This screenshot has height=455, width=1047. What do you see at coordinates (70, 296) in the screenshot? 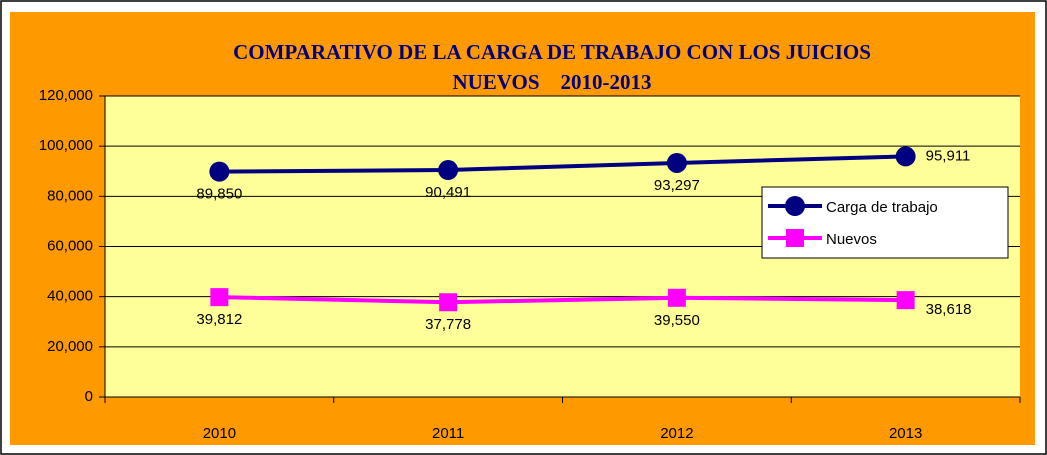
I see `y-tick-label: 40,000` at bounding box center [70, 296].